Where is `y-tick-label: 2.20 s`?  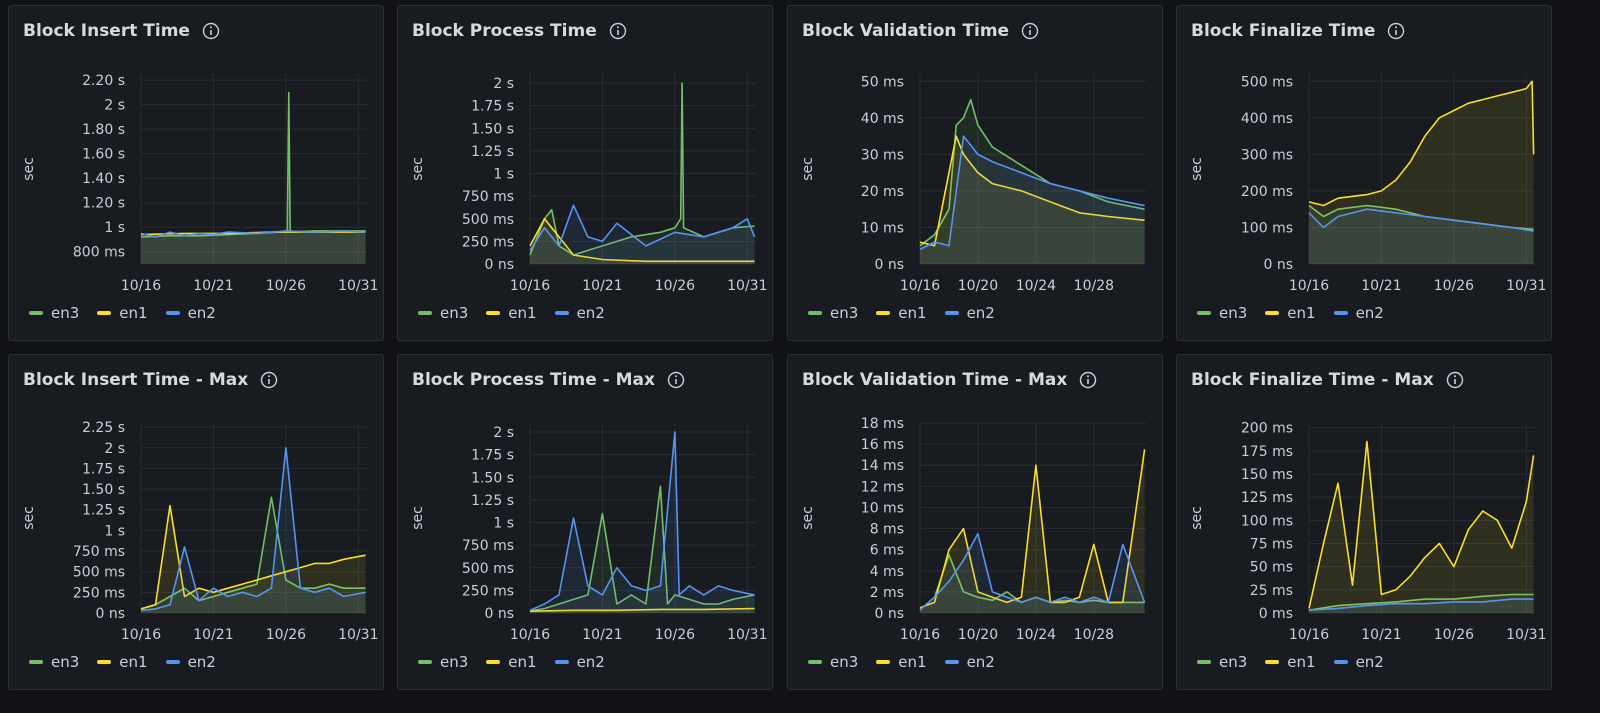 y-tick-label: 2.20 s is located at coordinates (103, 81).